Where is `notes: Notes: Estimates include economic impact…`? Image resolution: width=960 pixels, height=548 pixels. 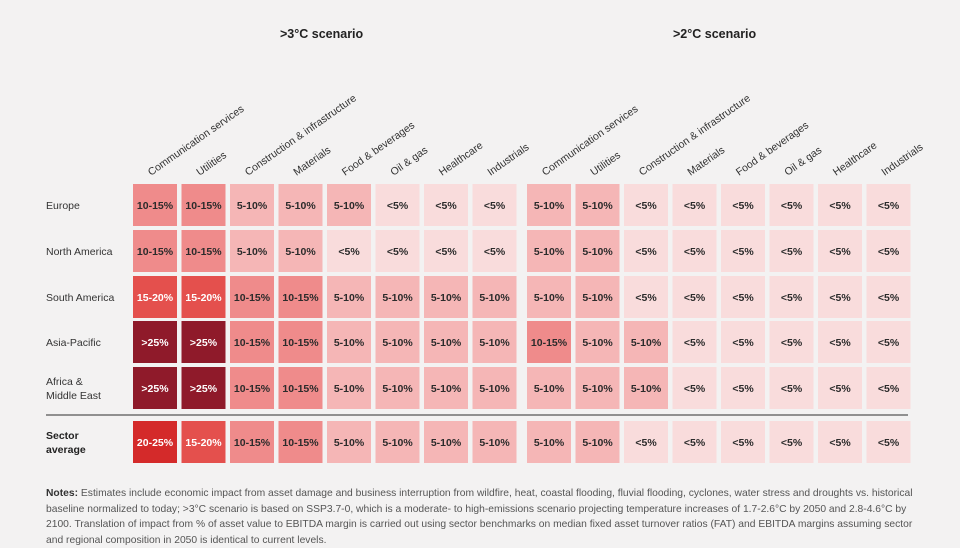
notes: Notes: Estimates include economic impact… is located at coordinates (481, 517).